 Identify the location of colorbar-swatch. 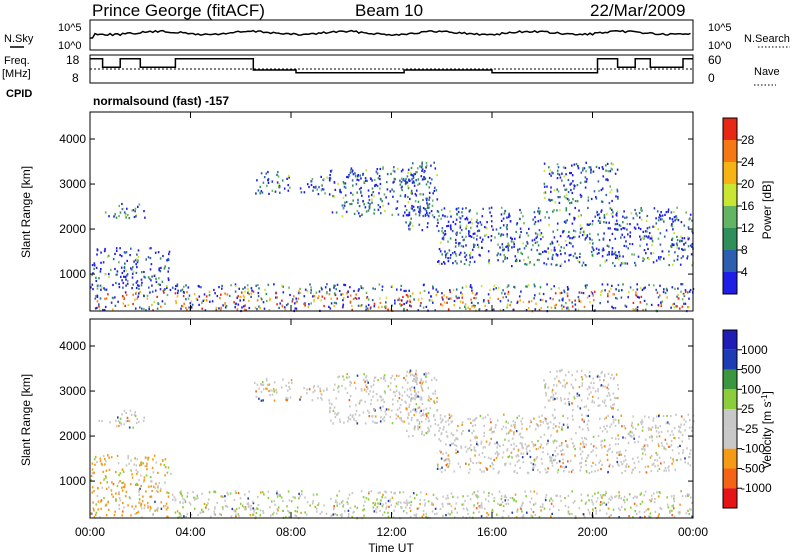
(730, 458).